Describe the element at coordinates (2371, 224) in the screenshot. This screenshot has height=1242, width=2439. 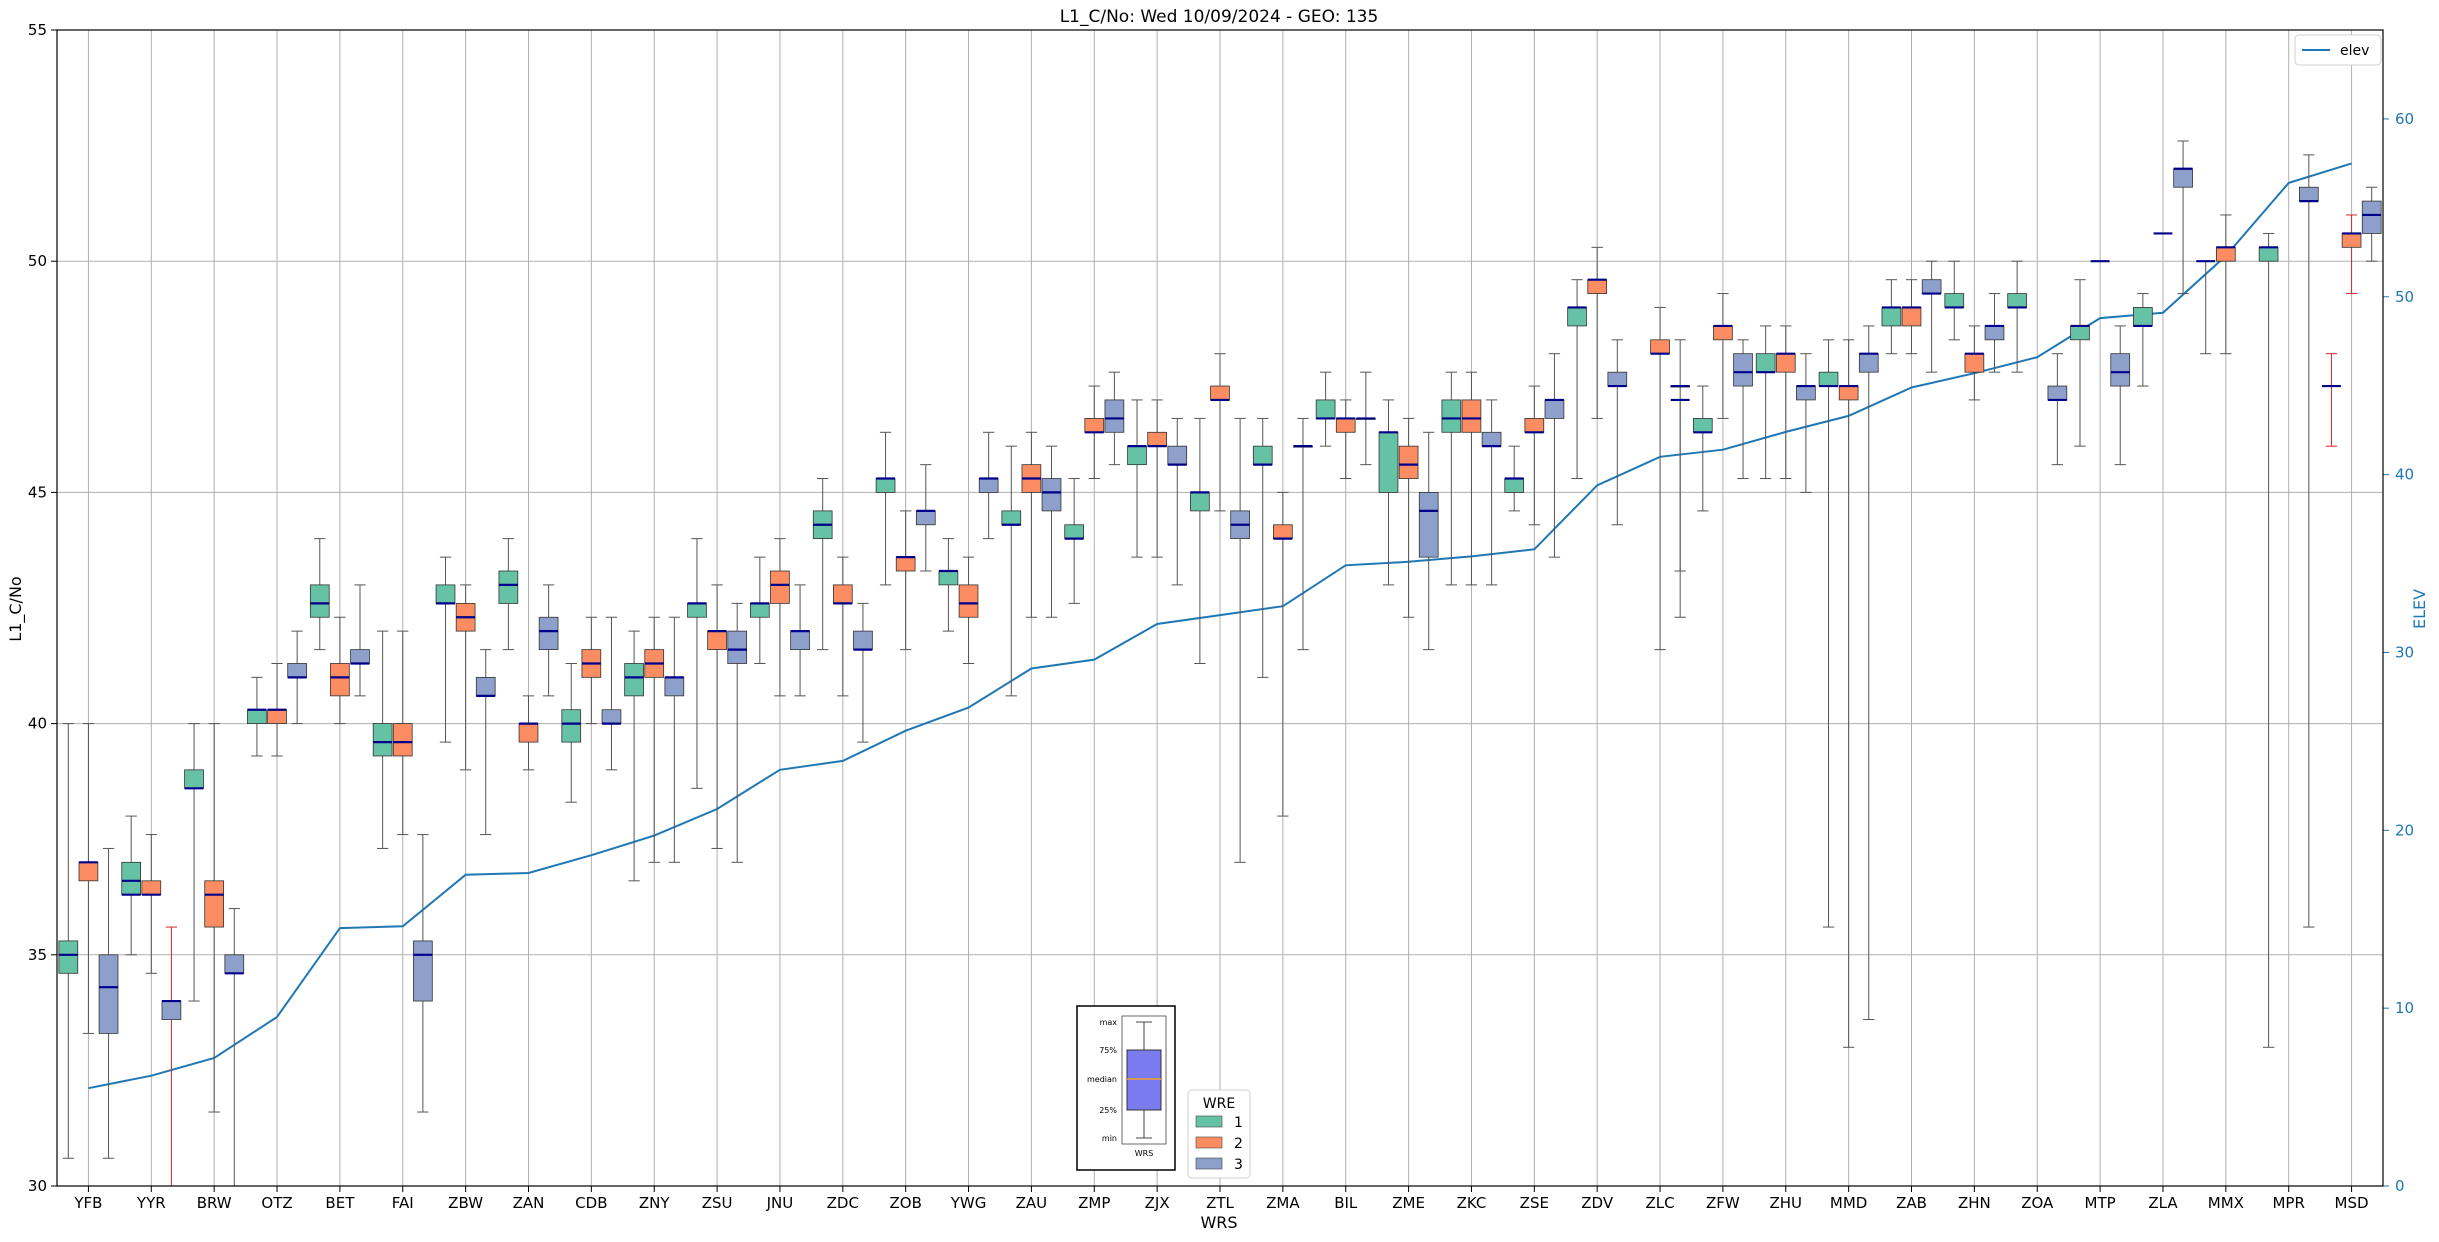
I see `box-wre3-msd` at that location.